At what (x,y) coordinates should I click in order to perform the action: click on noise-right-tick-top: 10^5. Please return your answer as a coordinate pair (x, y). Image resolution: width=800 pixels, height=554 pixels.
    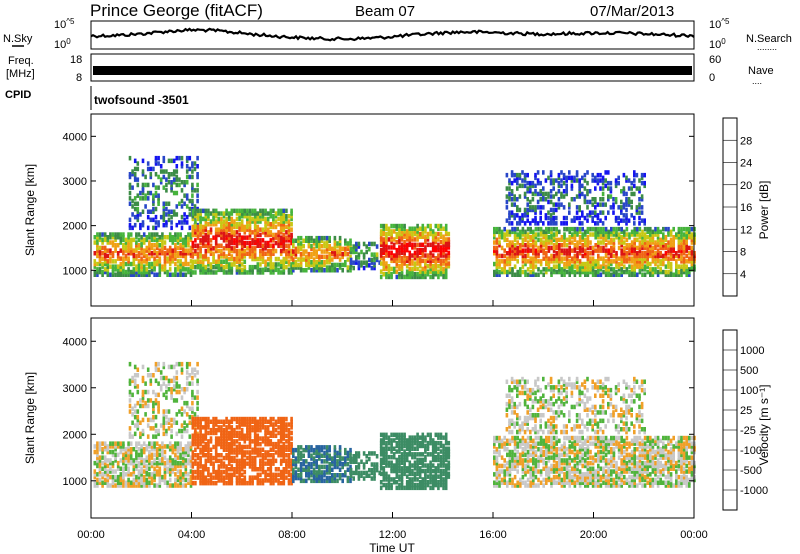
    Looking at the image, I should click on (719, 24).